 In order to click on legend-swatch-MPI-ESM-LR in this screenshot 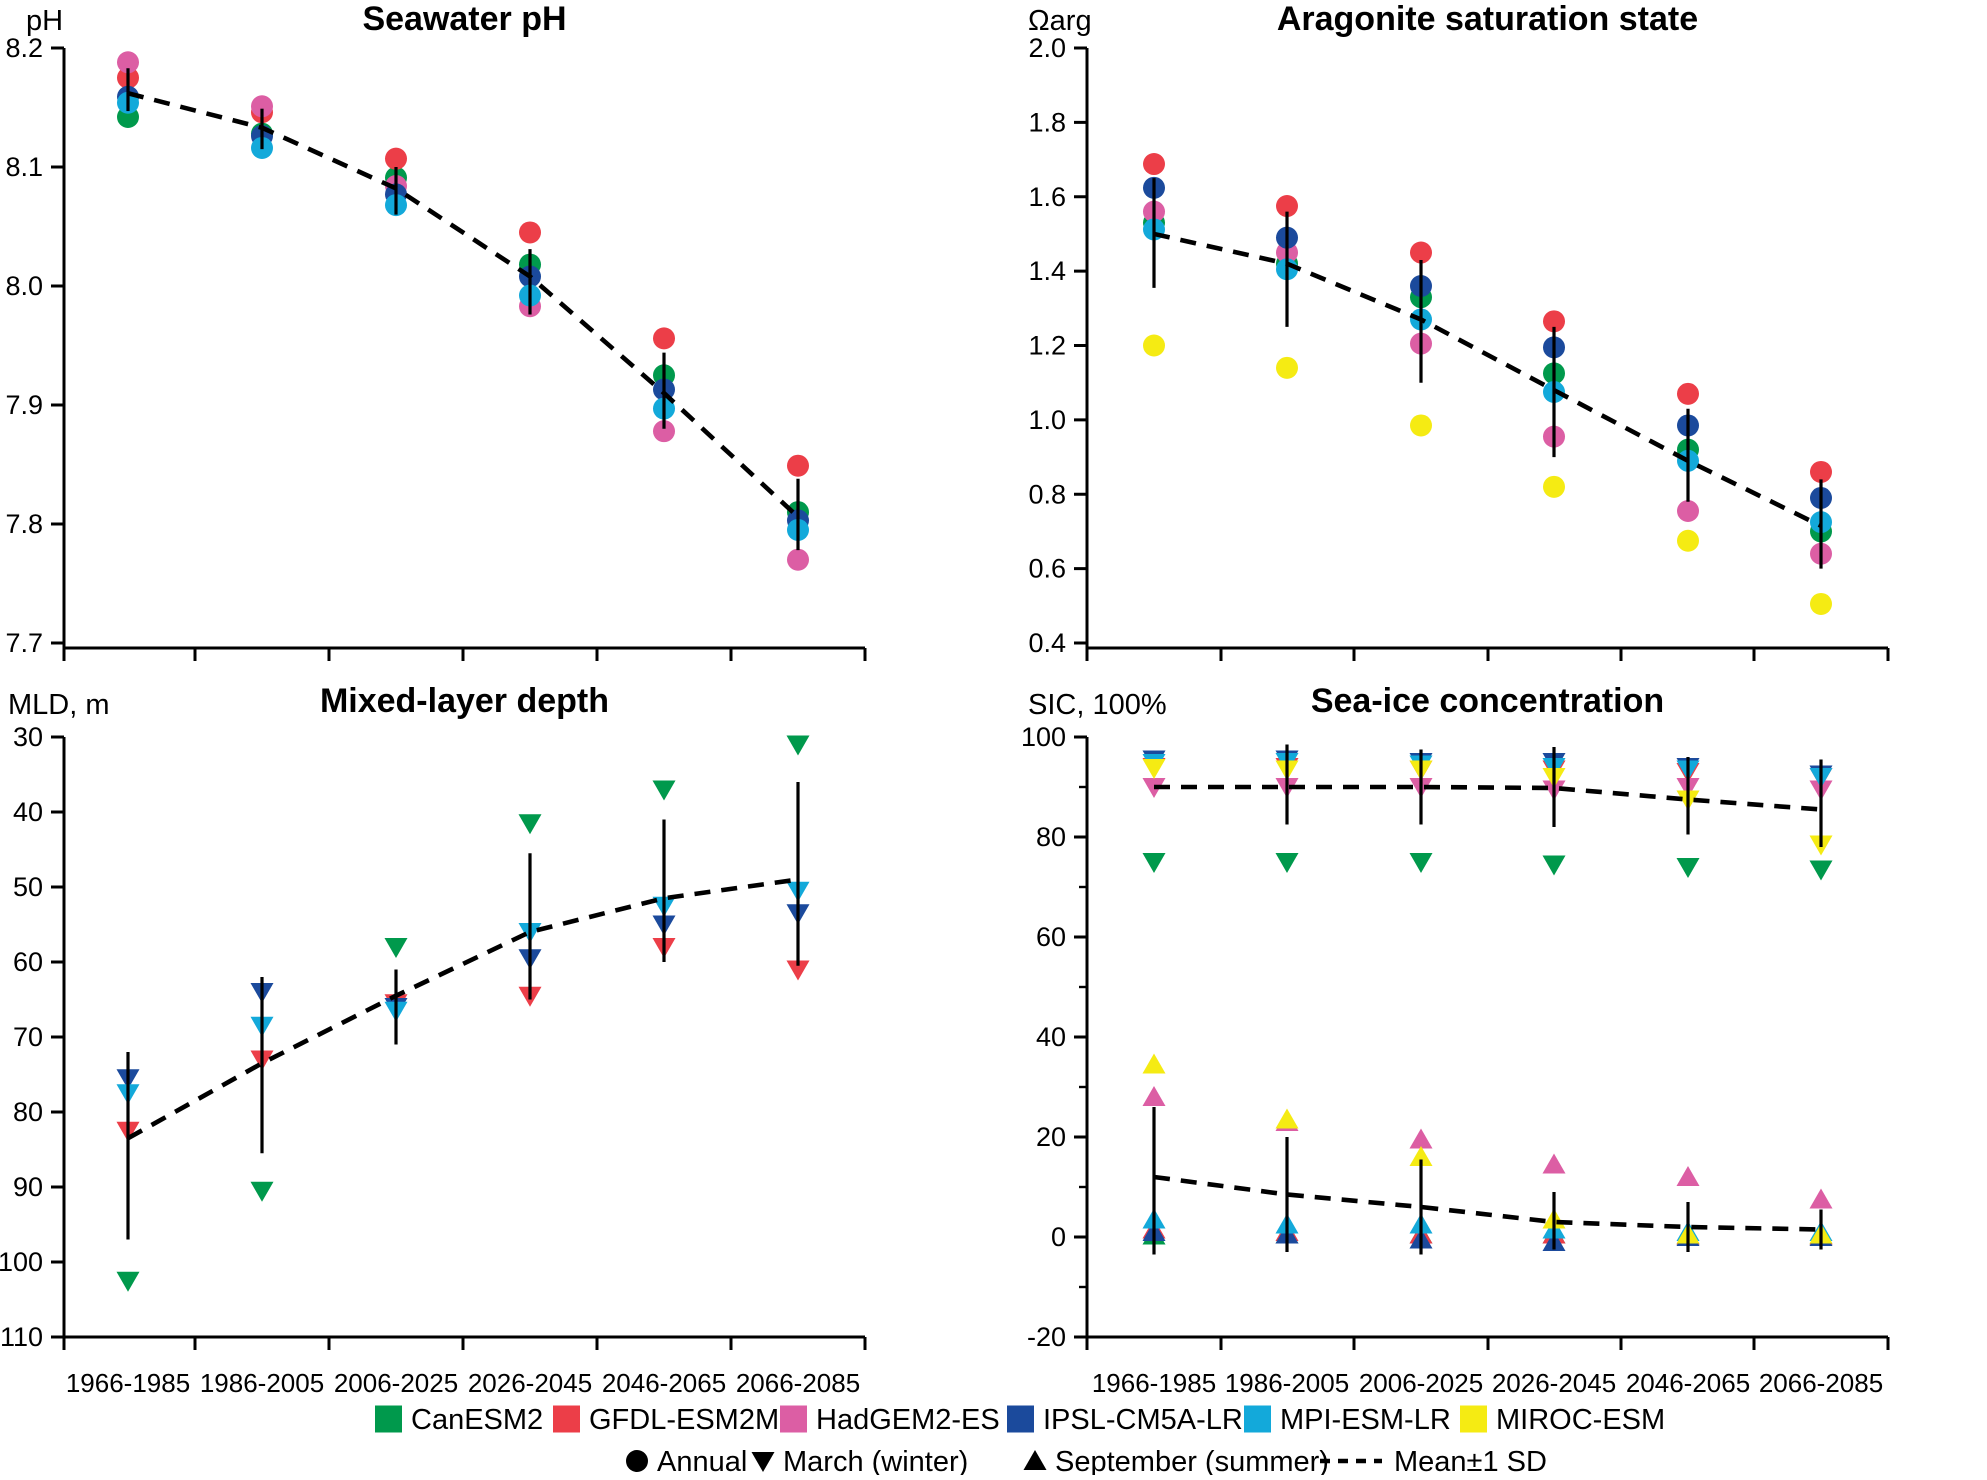, I will do `click(1257, 1419)`.